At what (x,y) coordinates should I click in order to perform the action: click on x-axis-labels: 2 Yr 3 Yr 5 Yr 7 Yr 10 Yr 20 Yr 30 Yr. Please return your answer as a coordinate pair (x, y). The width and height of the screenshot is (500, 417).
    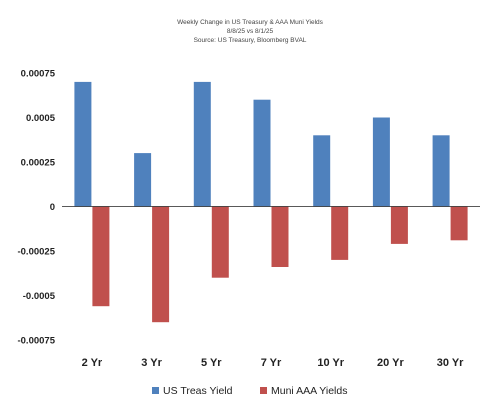
    Looking at the image, I should click on (273, 363).